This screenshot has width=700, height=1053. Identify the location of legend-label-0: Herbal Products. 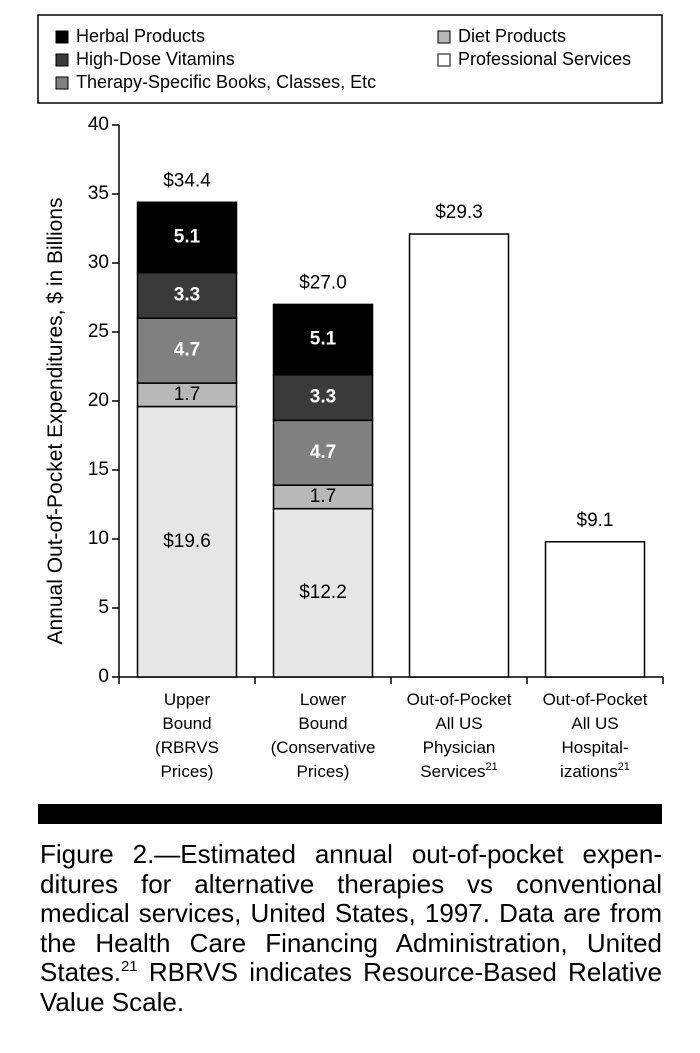
(140, 36).